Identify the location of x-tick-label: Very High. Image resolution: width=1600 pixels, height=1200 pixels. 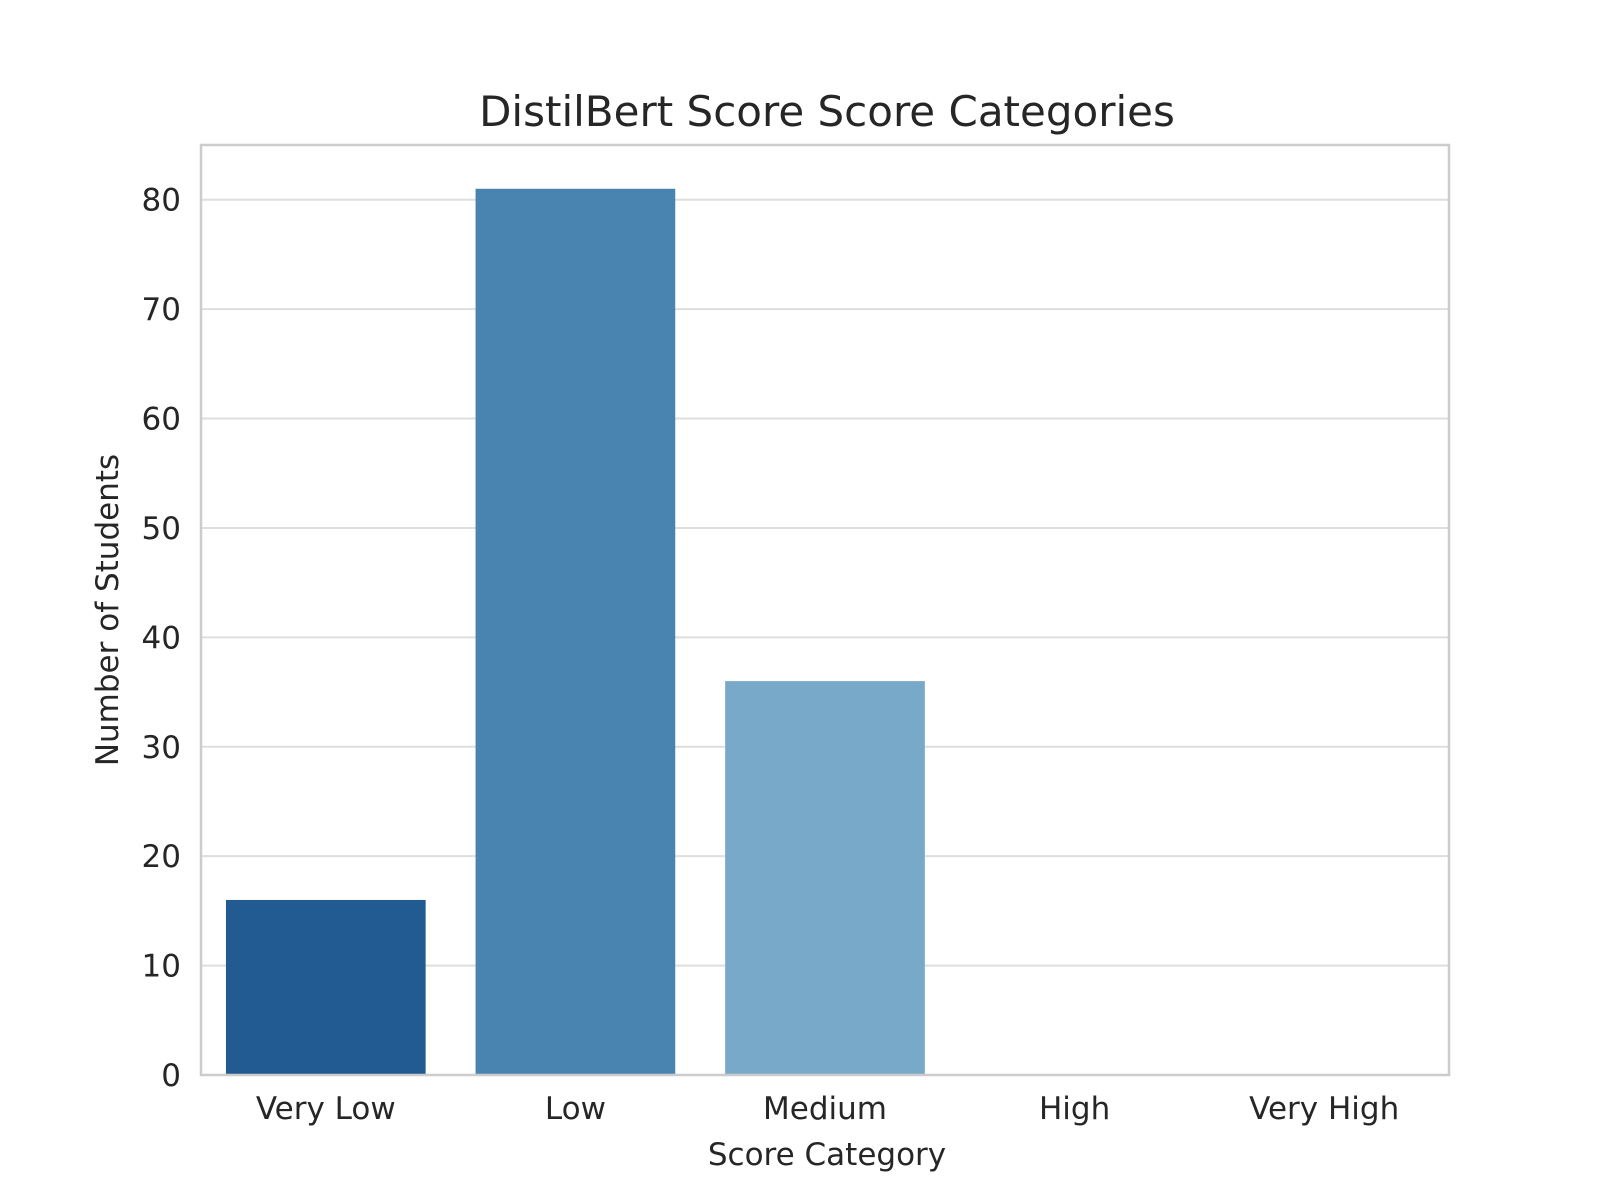
(1324, 1109).